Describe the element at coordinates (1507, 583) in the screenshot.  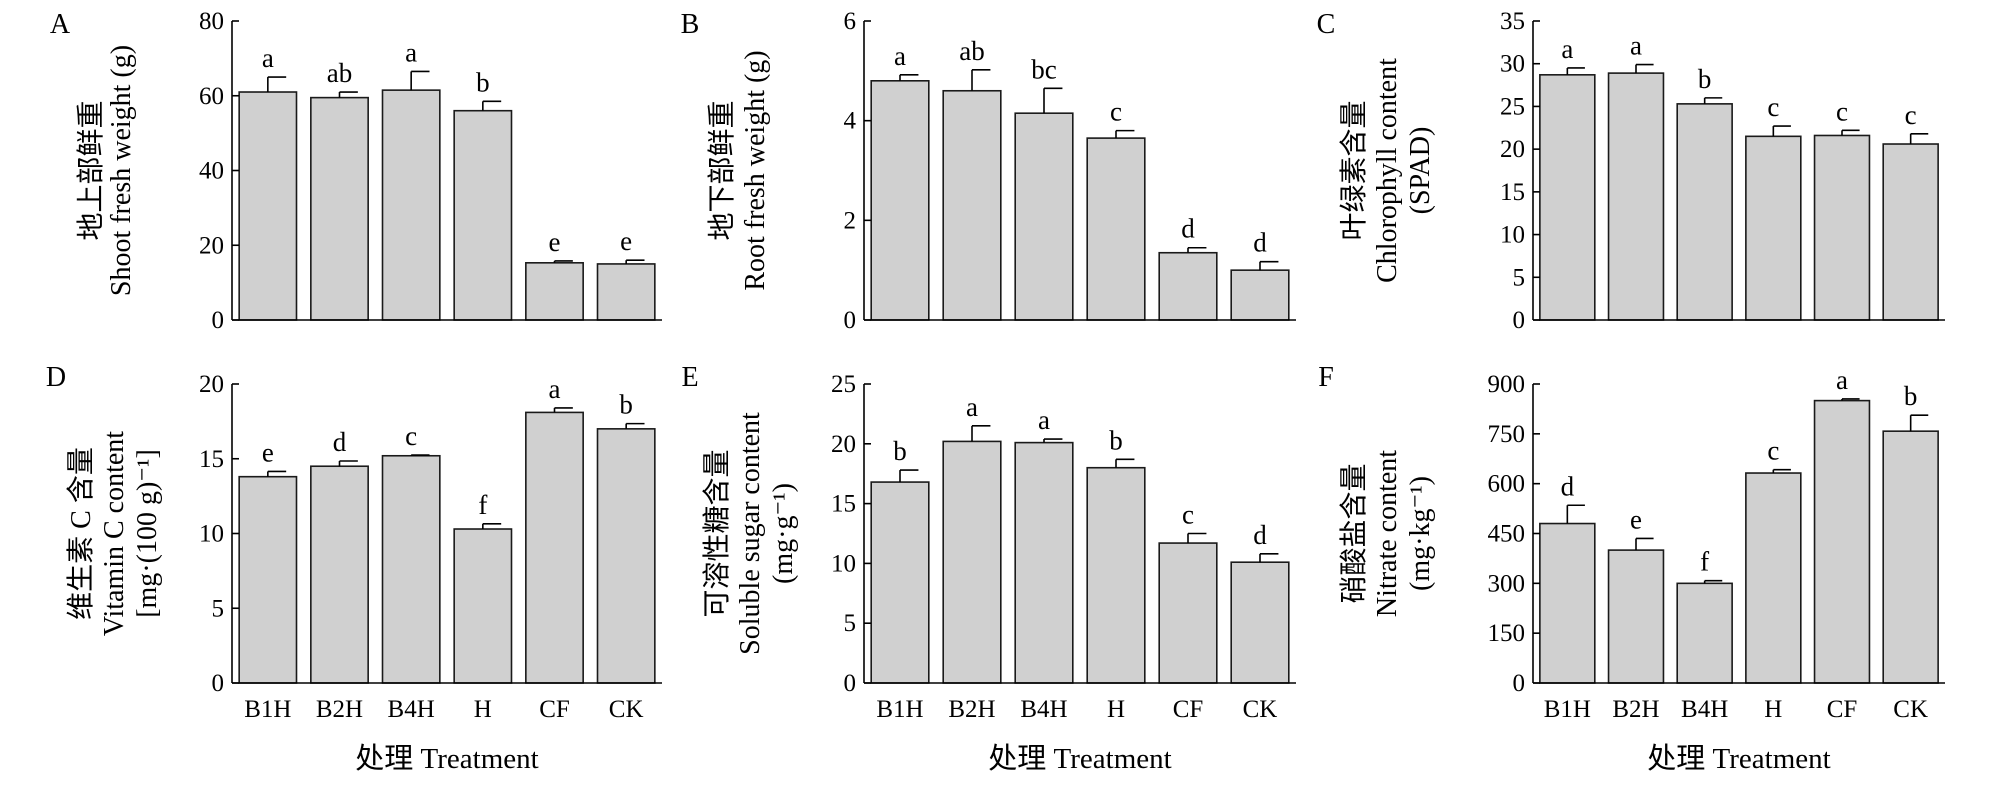
I see `y-tick-label: 300` at that location.